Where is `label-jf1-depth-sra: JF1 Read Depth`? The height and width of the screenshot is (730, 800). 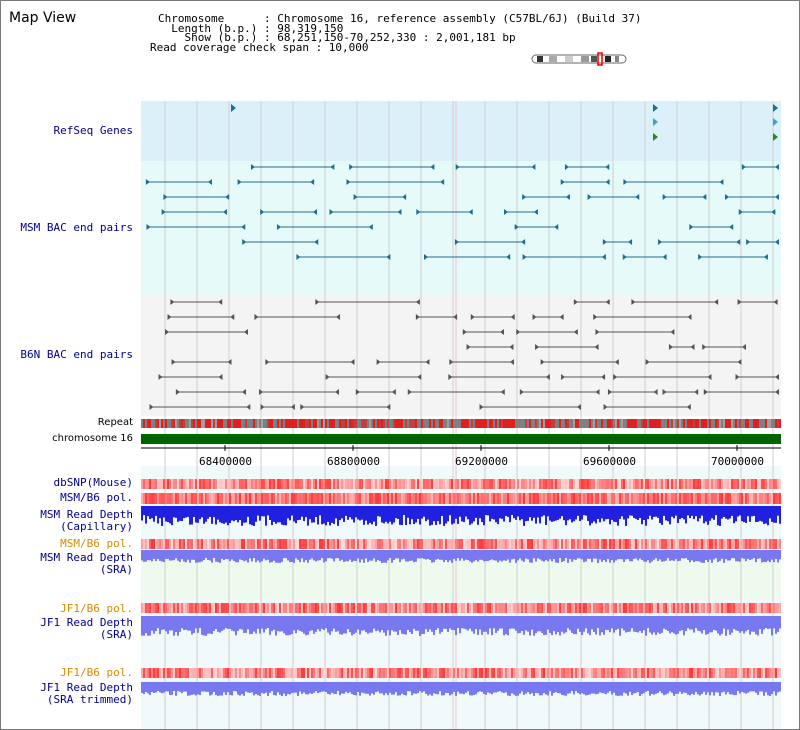 label-jf1-depth-sra: JF1 Read Depth is located at coordinates (86, 622).